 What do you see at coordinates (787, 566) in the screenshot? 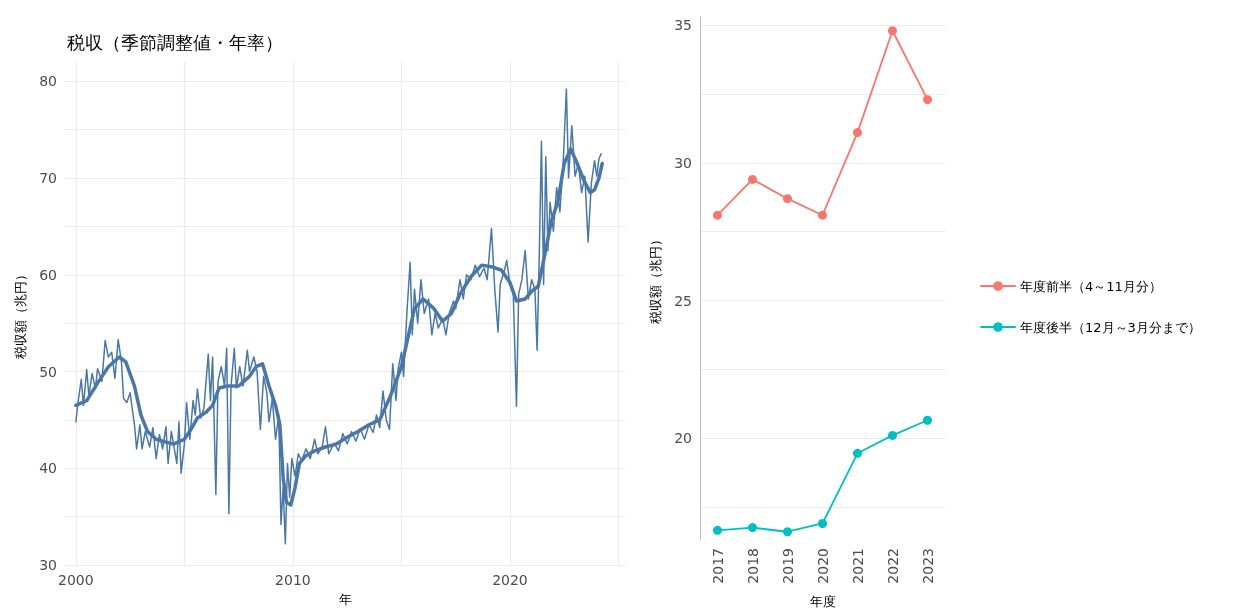
I see `x-tick-label: 2019` at bounding box center [787, 566].